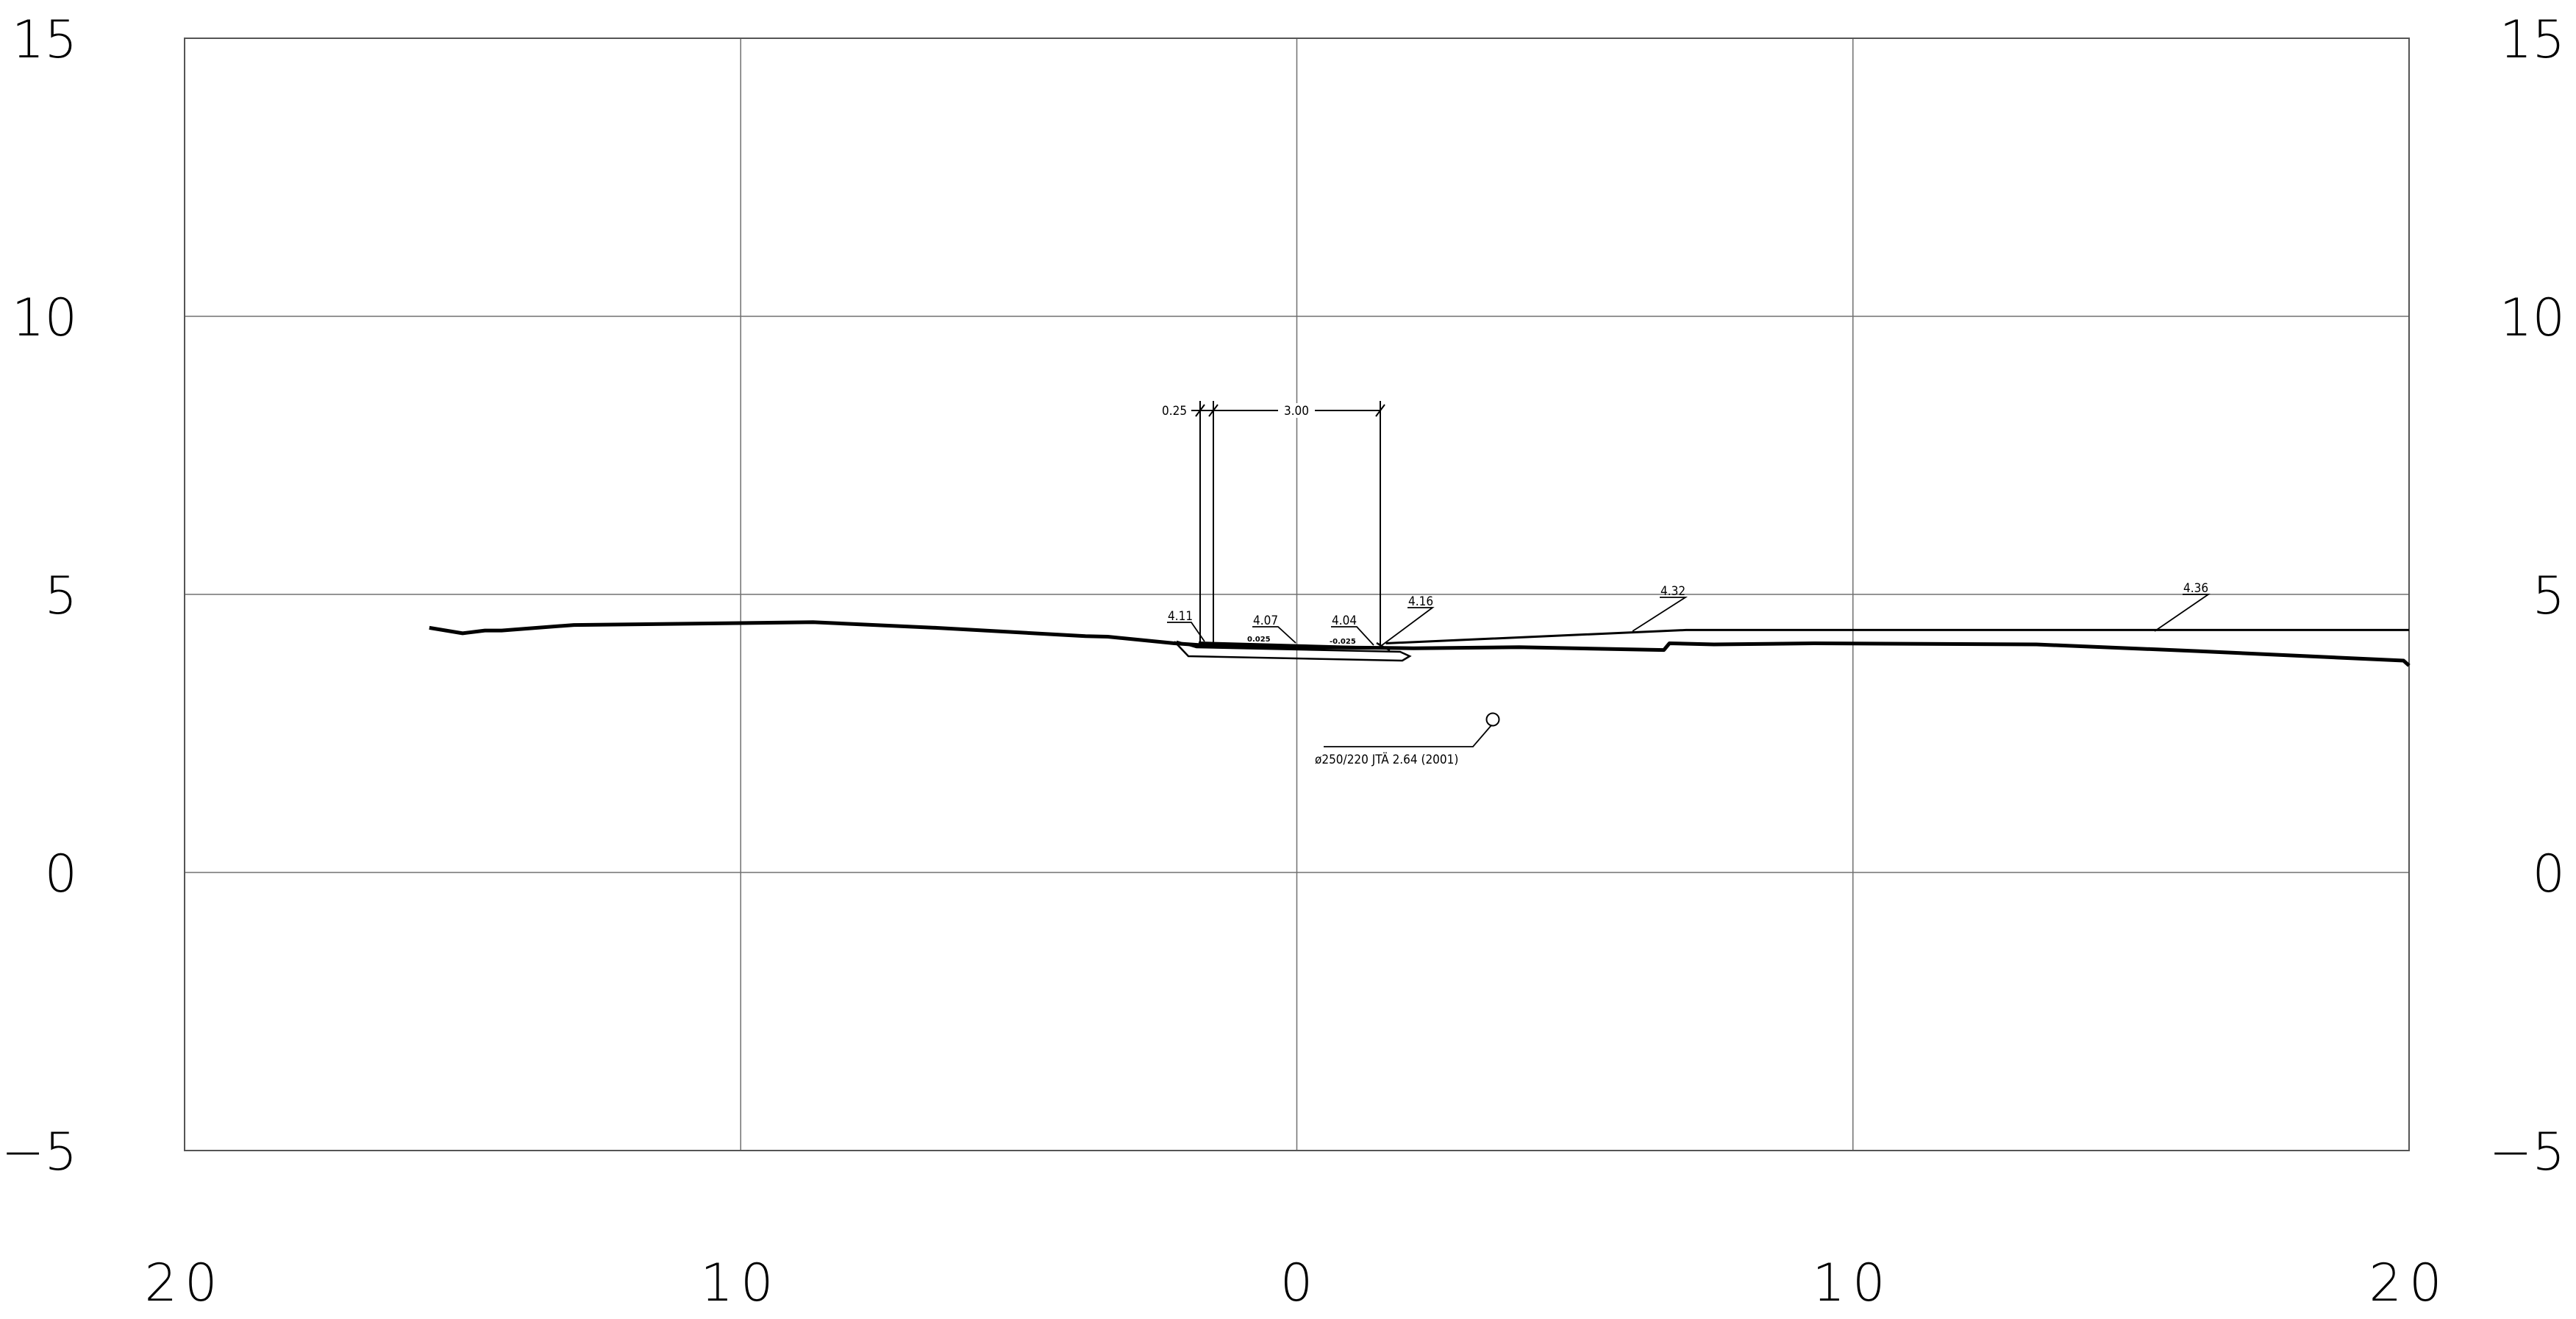  Describe the element at coordinates (1174, 411) in the screenshot. I see `dimension-label-left: 0.25` at that location.